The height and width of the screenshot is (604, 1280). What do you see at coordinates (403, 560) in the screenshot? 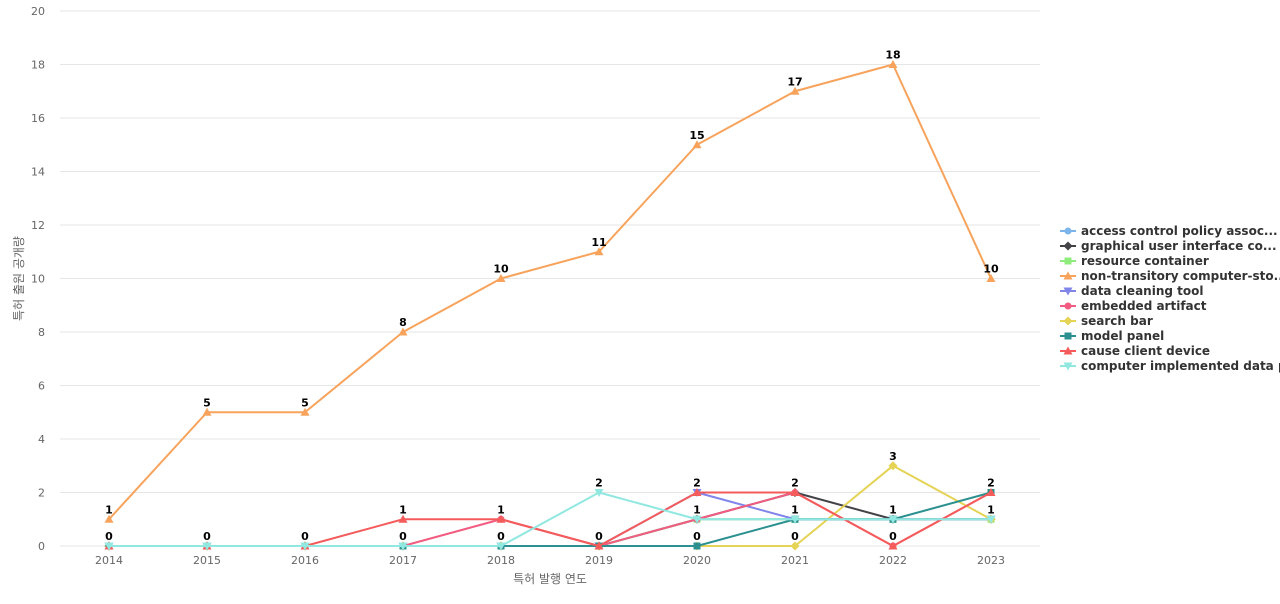
I see `x-tick-label: 2017` at bounding box center [403, 560].